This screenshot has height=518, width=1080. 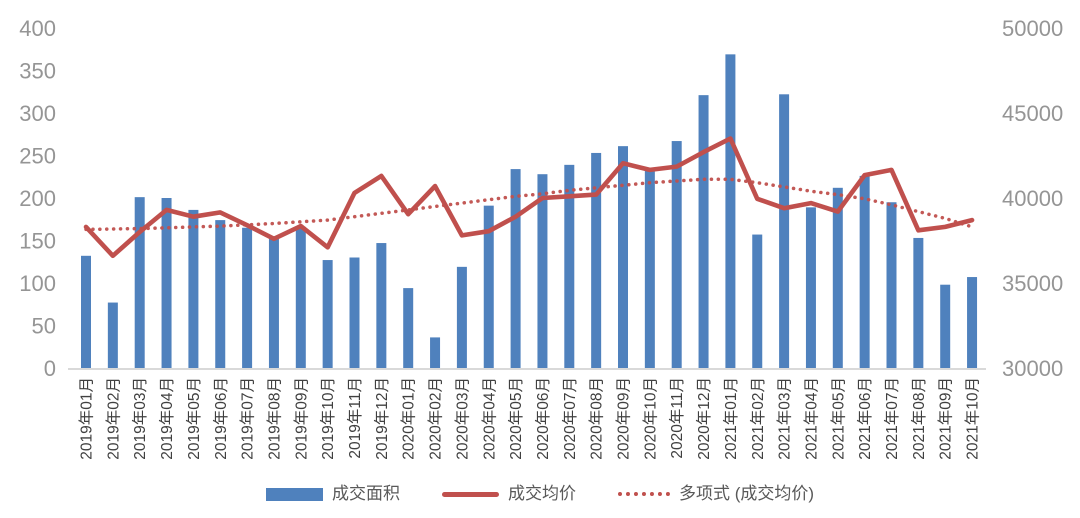 I want to click on bar-2019年12月, so click(x=381, y=305).